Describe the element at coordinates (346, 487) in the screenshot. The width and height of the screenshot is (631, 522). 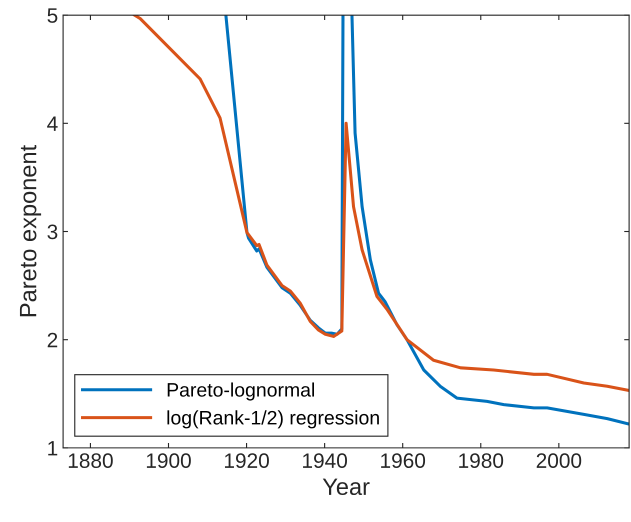
I see `x-axis-title: Year` at that location.